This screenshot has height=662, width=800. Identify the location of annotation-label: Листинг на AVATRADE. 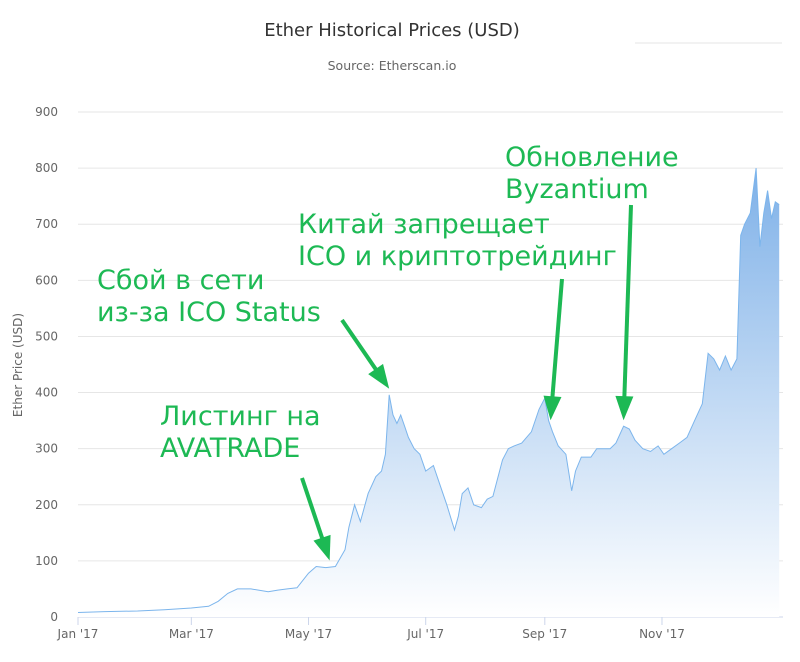
(240, 432).